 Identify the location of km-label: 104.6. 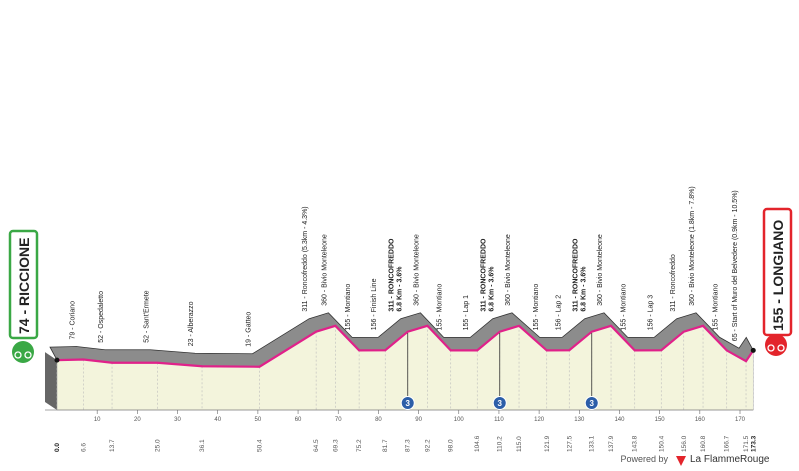
(477, 443).